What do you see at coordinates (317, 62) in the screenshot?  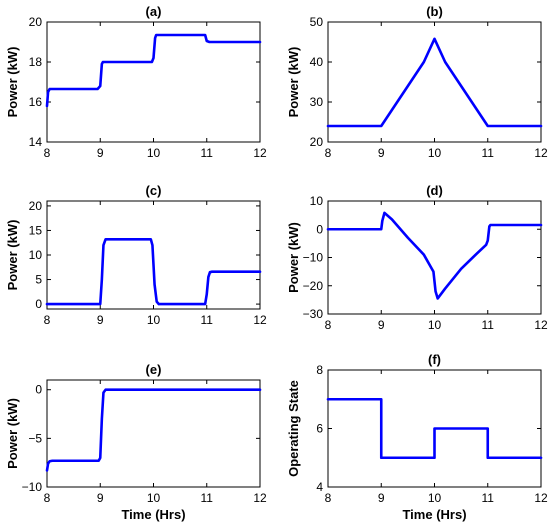 I see `y-tick-label: 40` at bounding box center [317, 62].